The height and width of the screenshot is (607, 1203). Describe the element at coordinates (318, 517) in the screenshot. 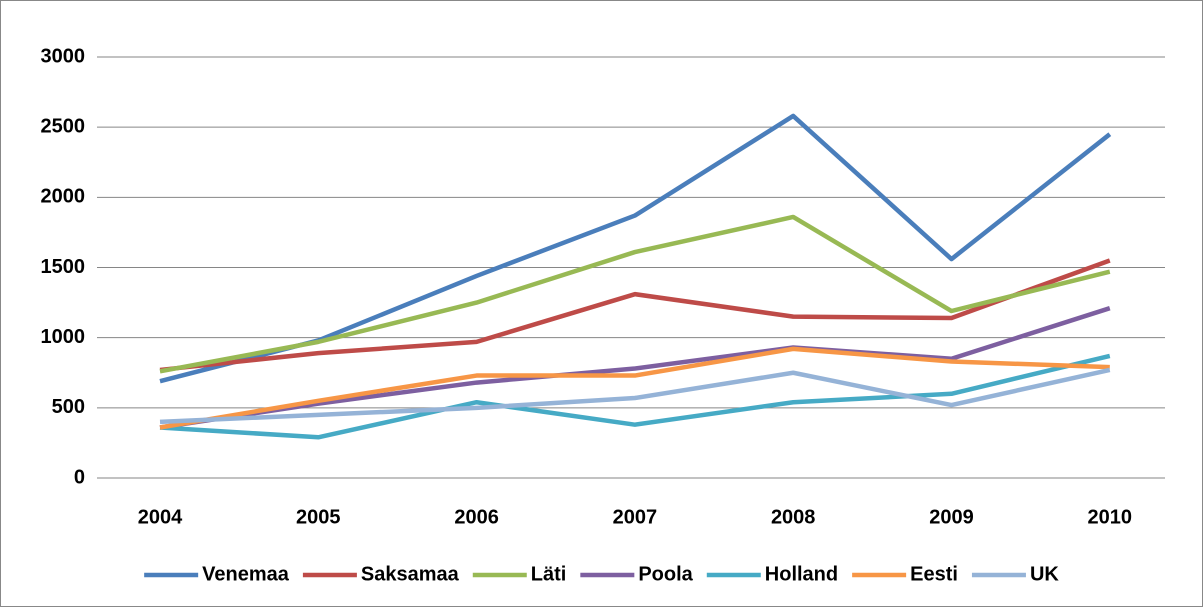

I see `x-tick-label: 2005` at that location.